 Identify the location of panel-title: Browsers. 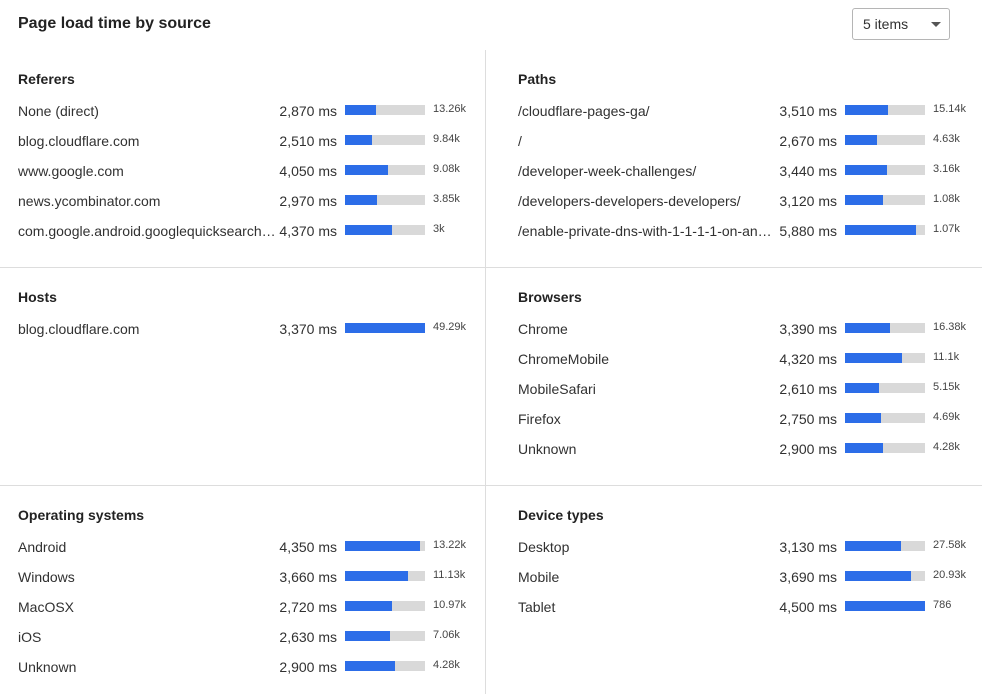
(550, 297).